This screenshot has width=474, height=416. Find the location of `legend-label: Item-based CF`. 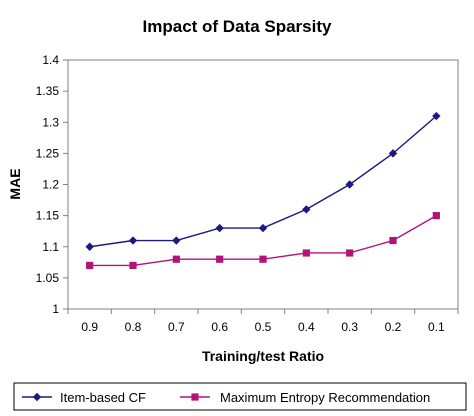

legend-label: Item-based CF is located at coordinates (103, 397).